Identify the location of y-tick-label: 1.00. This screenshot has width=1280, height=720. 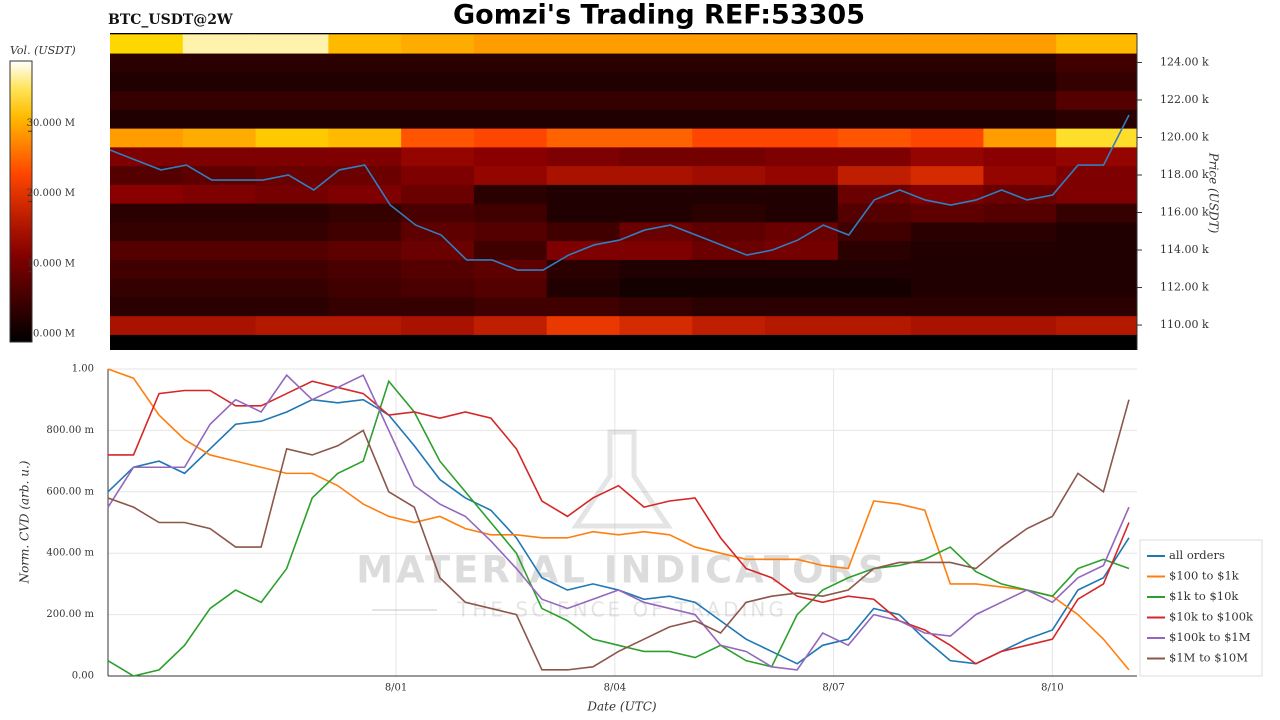
(83, 369).